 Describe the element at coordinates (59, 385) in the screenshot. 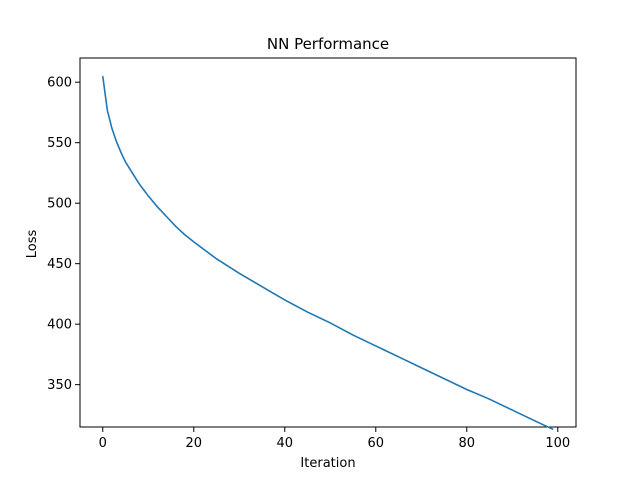

I see `y-tick-label: 350` at that location.